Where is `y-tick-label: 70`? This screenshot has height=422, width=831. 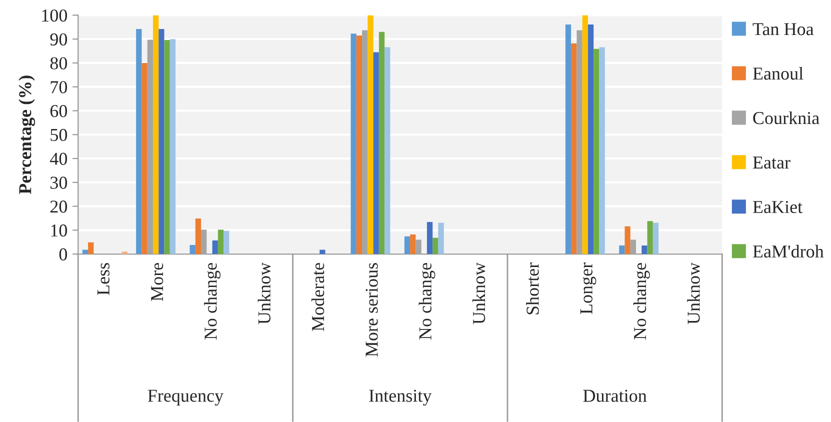
y-tick-label: 70 is located at coordinates (59, 87).